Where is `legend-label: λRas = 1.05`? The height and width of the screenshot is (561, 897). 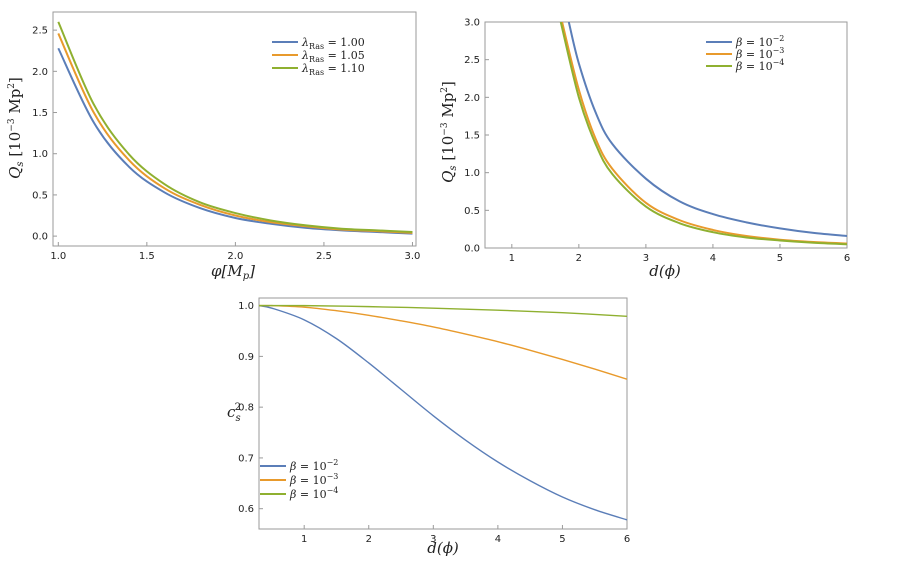
legend-label: λRas = 1.05 is located at coordinates (333, 56).